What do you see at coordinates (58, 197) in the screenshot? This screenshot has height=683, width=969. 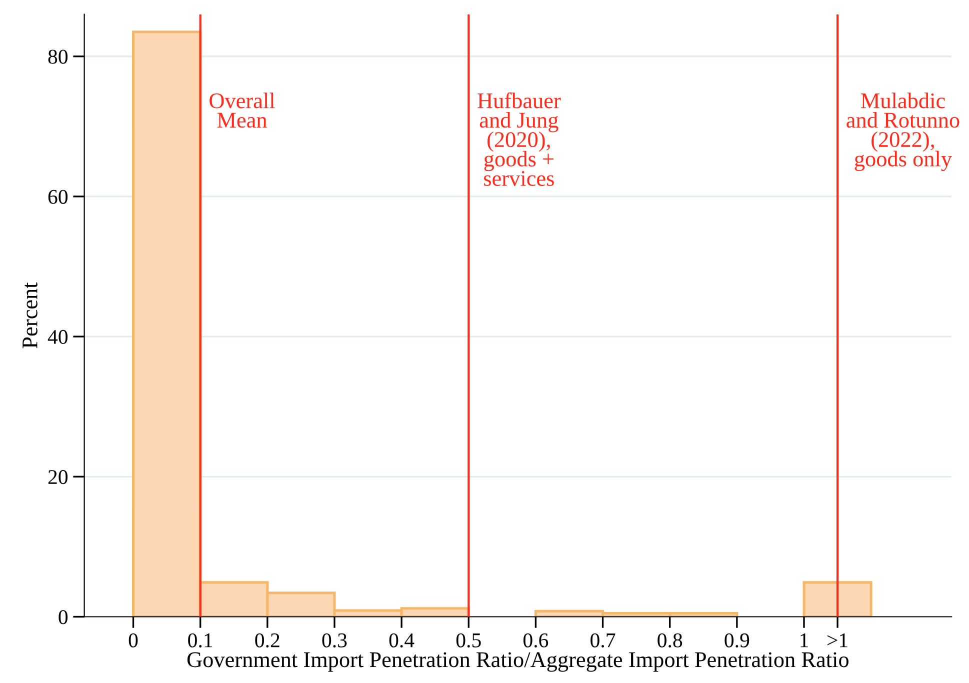 I see `y-tick-label: 60` at bounding box center [58, 197].